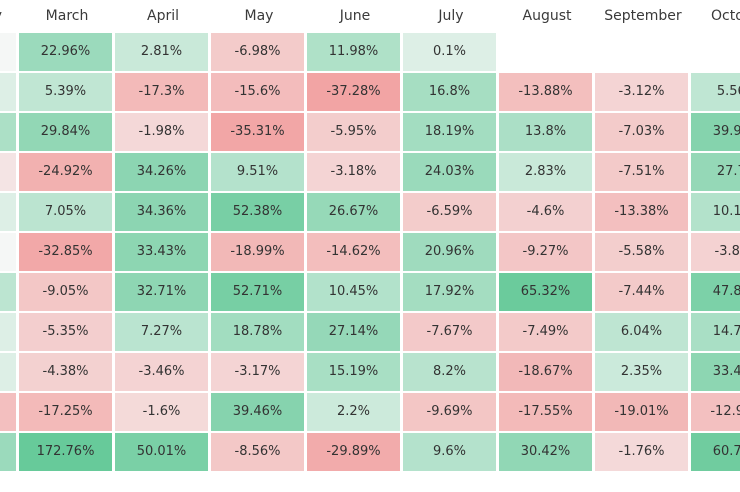  I want to click on return-cell-august: 30.42%, so click(545, 452).